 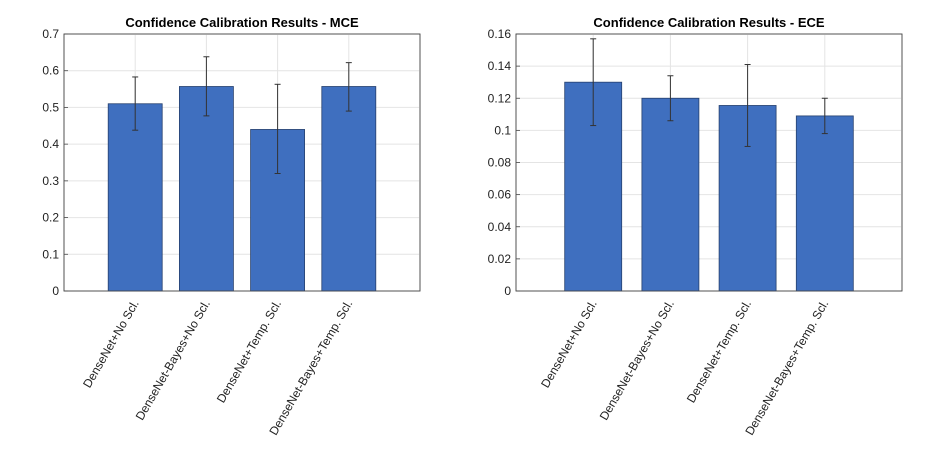 I want to click on ece-category-label: DenseNet-Bayes+Temp. Scl., so click(x=786, y=368).